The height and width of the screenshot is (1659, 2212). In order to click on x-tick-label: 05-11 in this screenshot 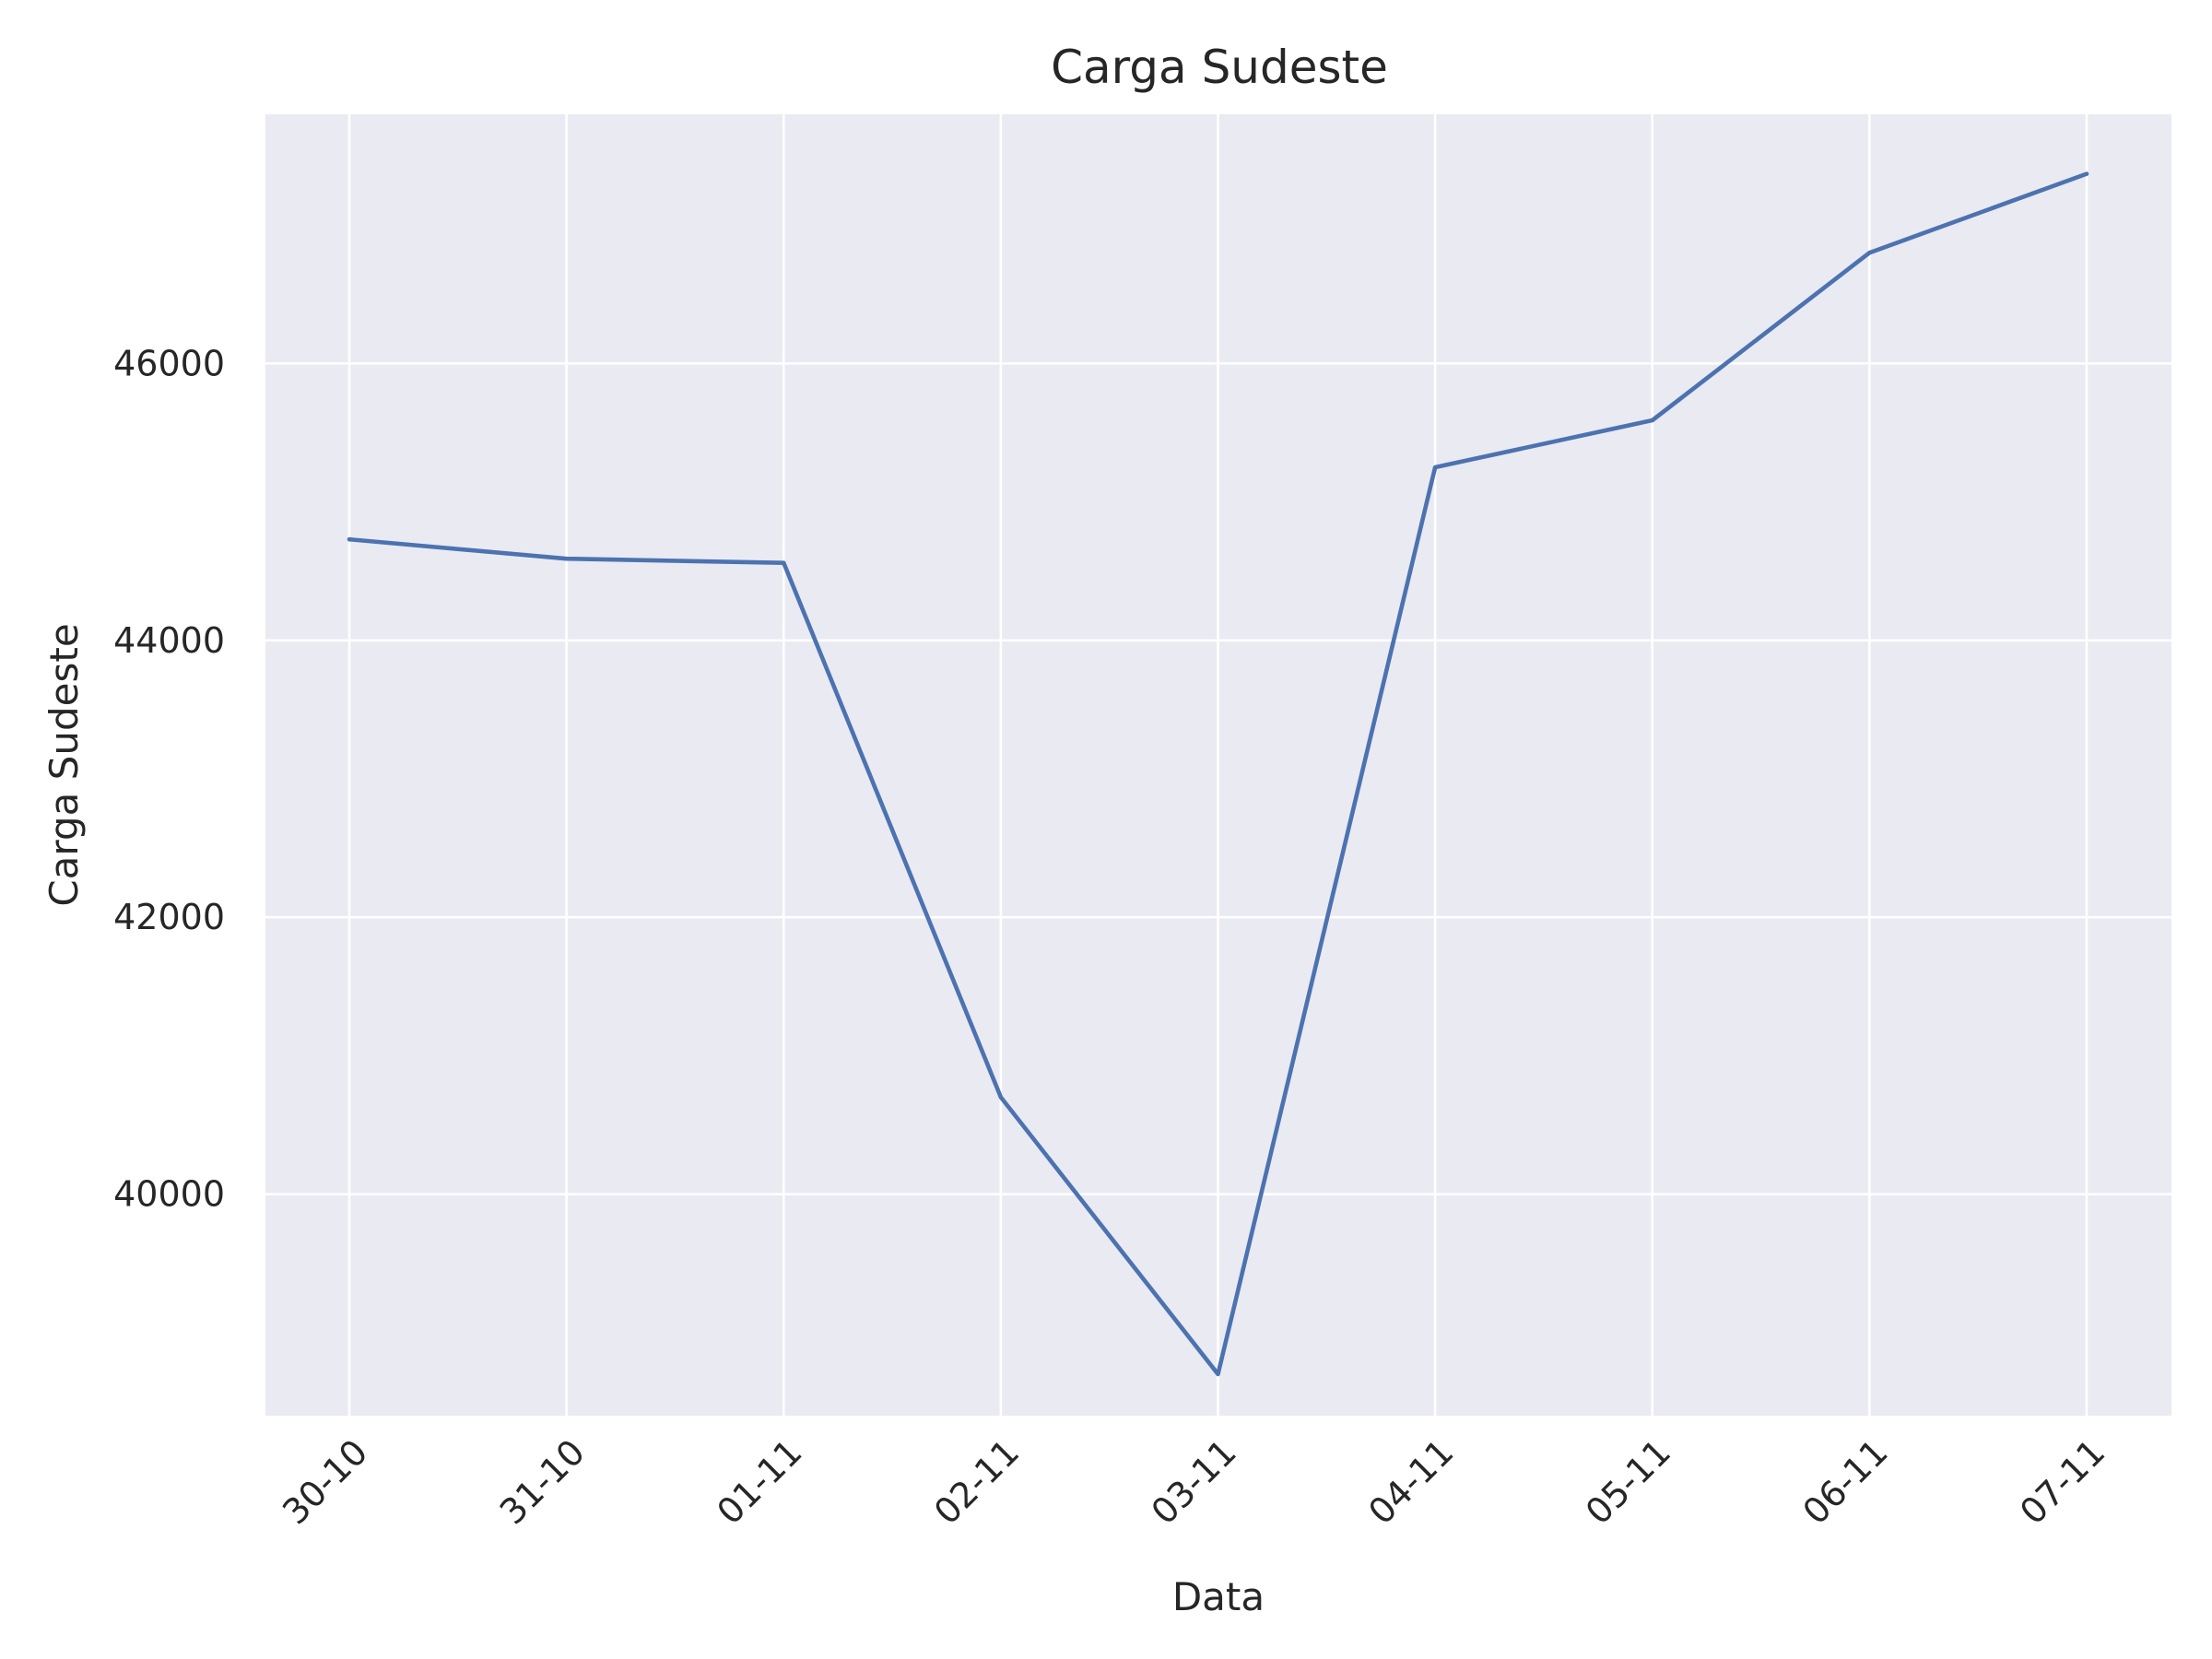, I will do `click(1628, 1481)`.